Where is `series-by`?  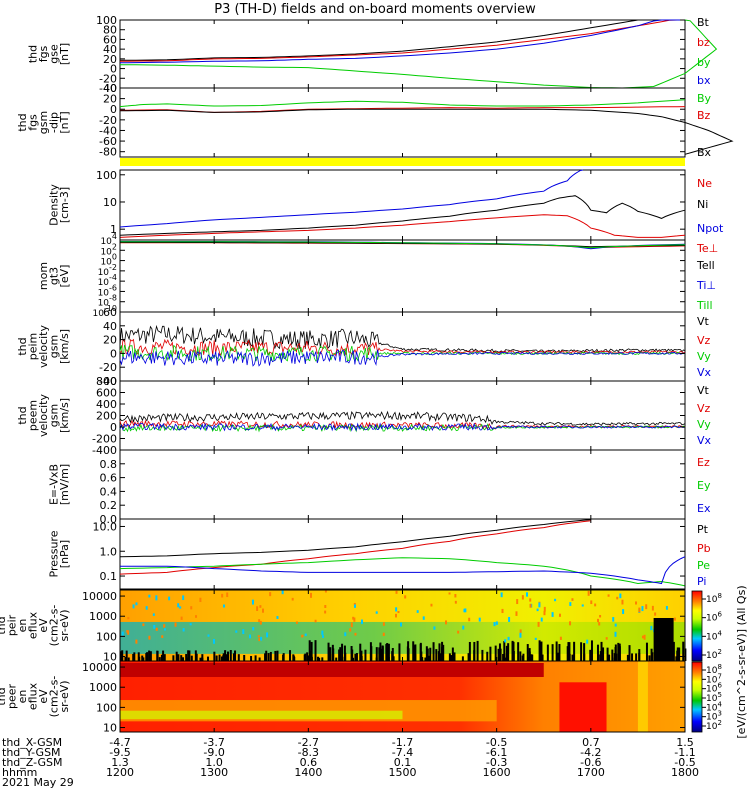 series-by is located at coordinates (418, 54).